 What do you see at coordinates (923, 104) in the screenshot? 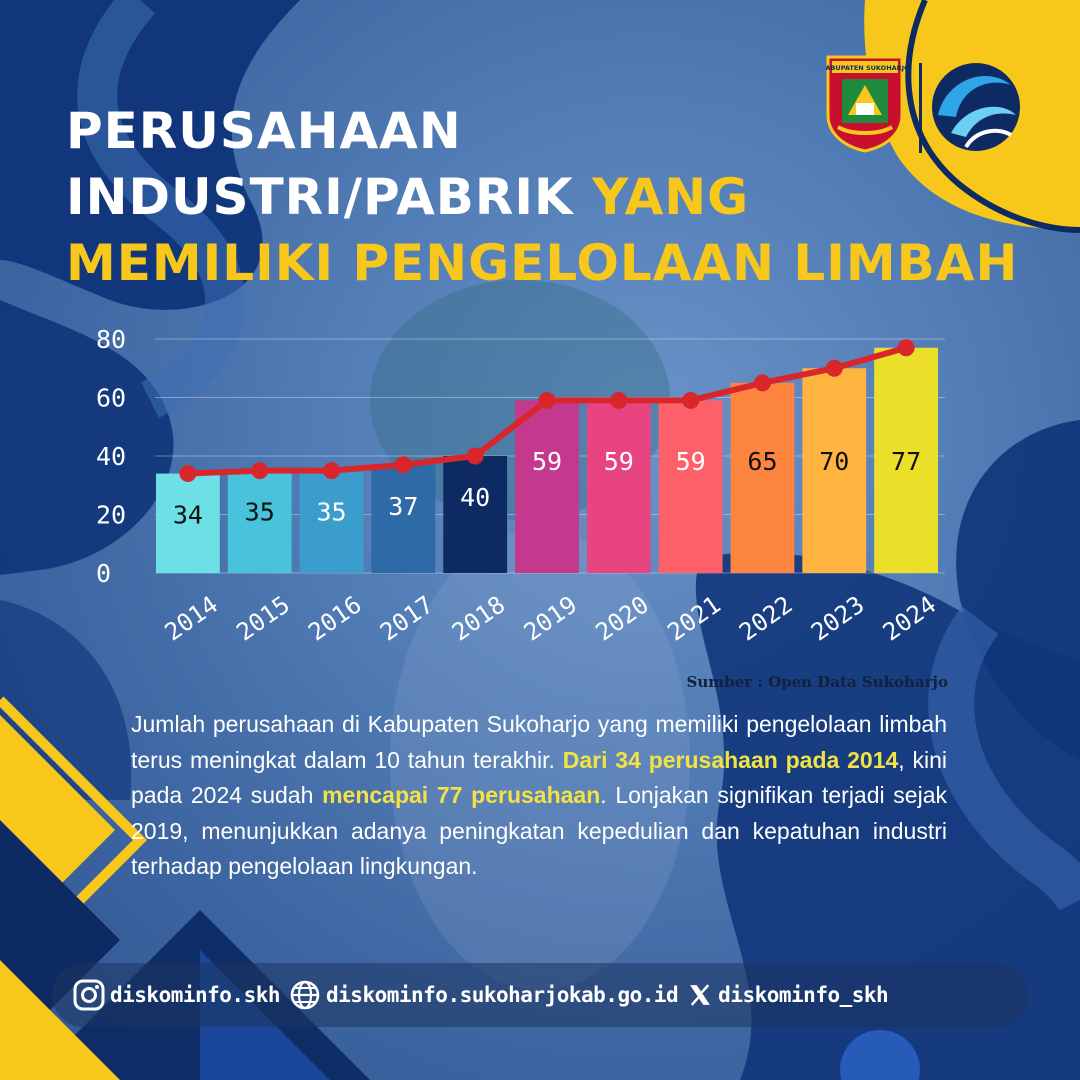
I see `header-logos: KABUPATEN SUKOHARJO` at bounding box center [923, 104].